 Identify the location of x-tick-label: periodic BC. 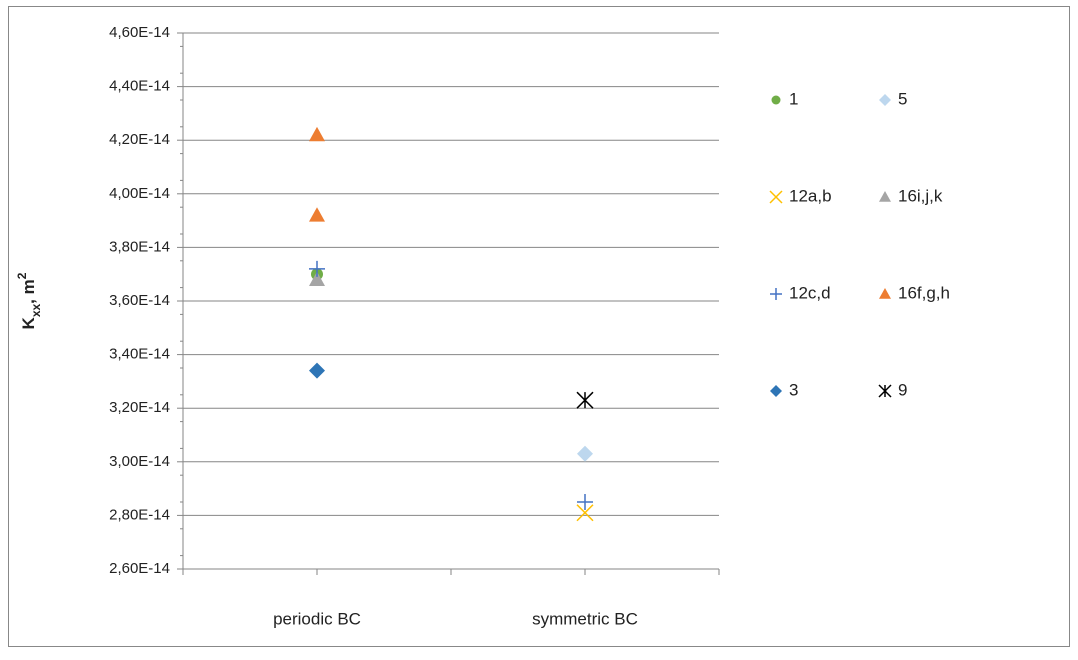
(317, 618).